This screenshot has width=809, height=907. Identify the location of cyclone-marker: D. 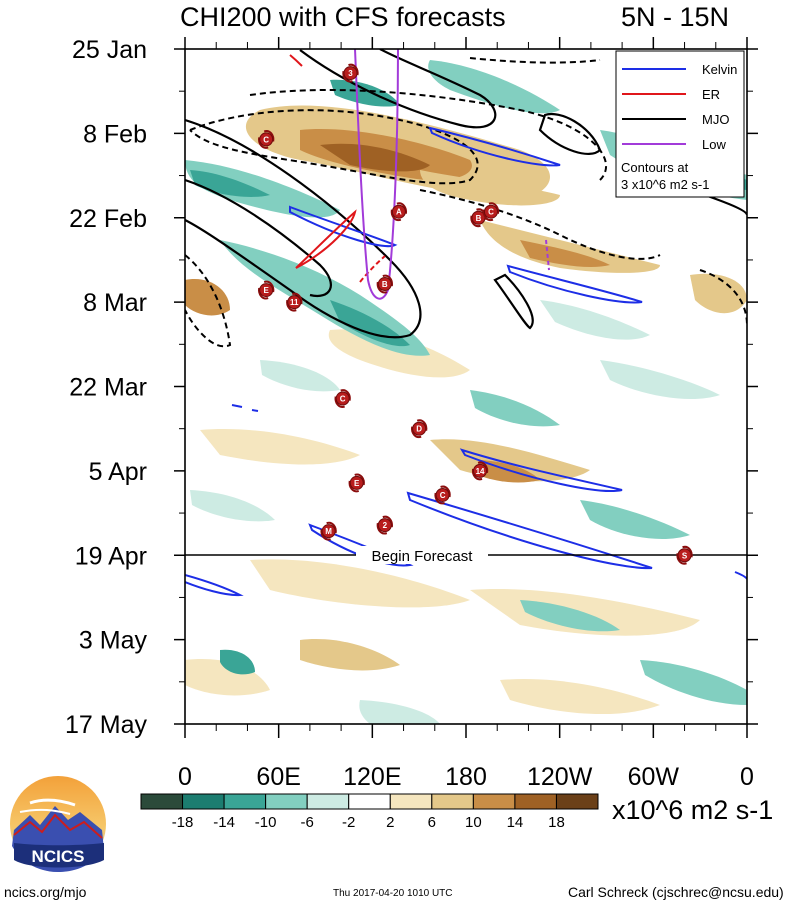
(419, 429).